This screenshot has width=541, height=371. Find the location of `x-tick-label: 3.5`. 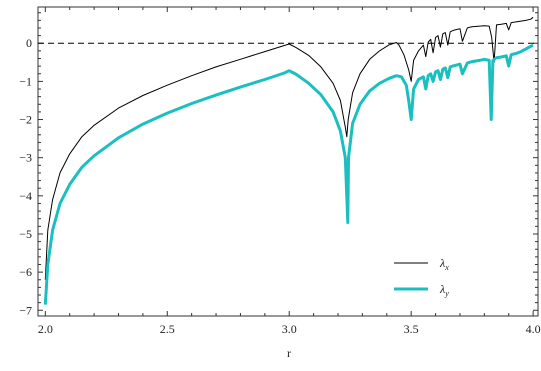

x-tick-label: 3.5 is located at coordinates (411, 329).